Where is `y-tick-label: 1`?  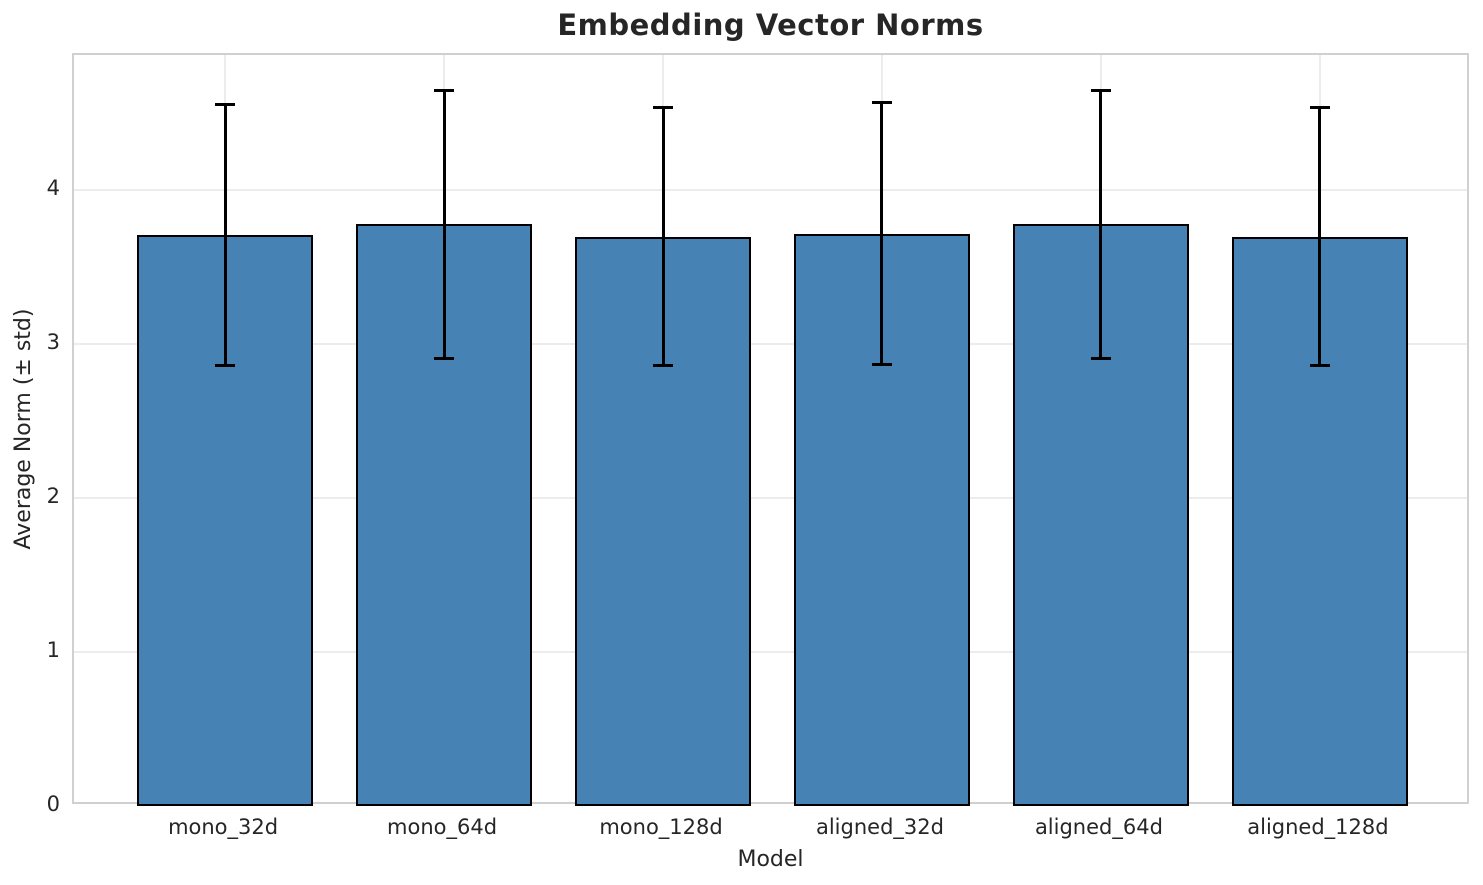
y-tick-label: 1 is located at coordinates (53, 650).